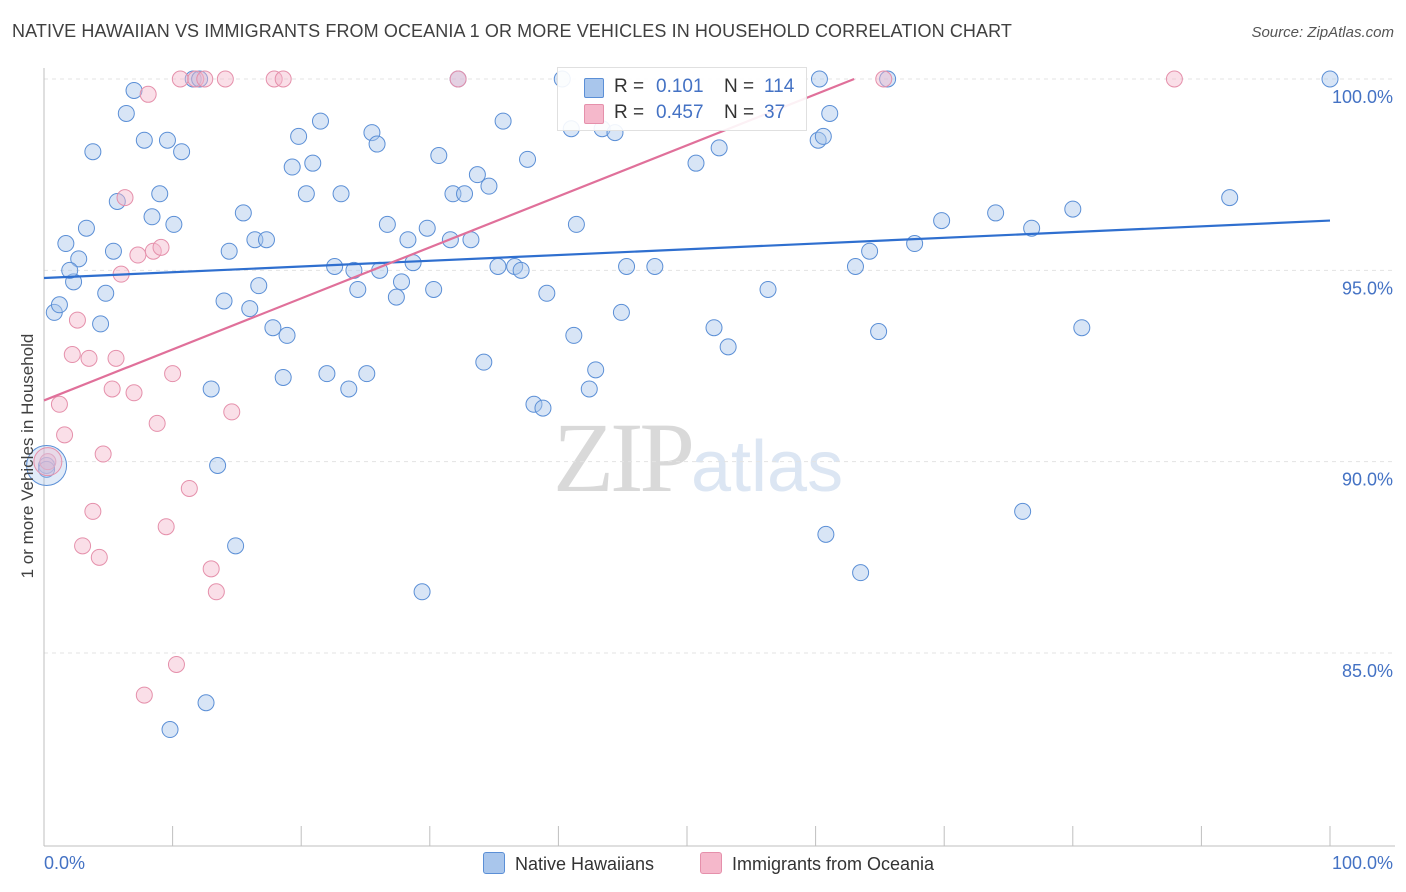  What do you see at coordinates (1367, 288) in the screenshot?
I see `y-tick-label: 95.0%` at bounding box center [1367, 288].